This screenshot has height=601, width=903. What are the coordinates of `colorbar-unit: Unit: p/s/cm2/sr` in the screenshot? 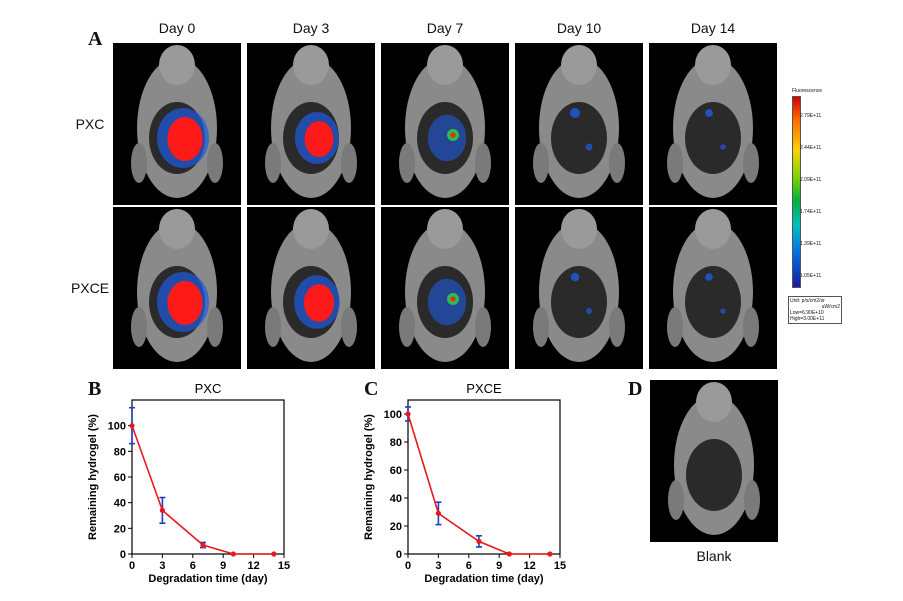 It's located at (807, 301).